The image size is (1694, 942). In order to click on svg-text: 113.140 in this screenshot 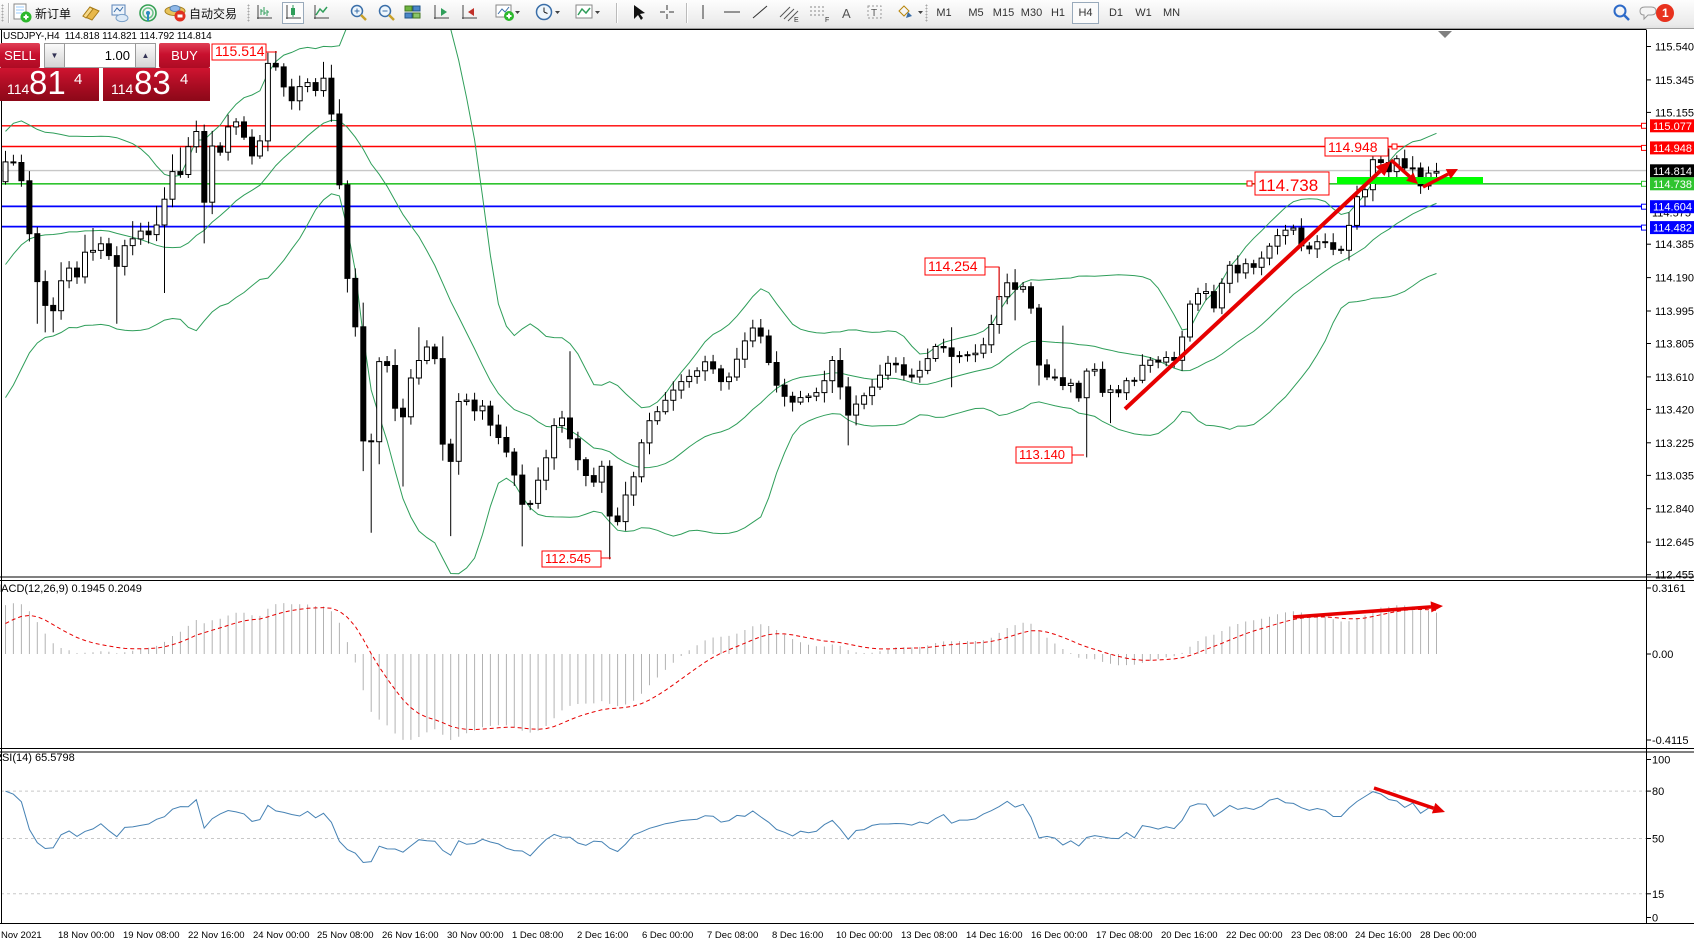, I will do `click(1042, 454)`.